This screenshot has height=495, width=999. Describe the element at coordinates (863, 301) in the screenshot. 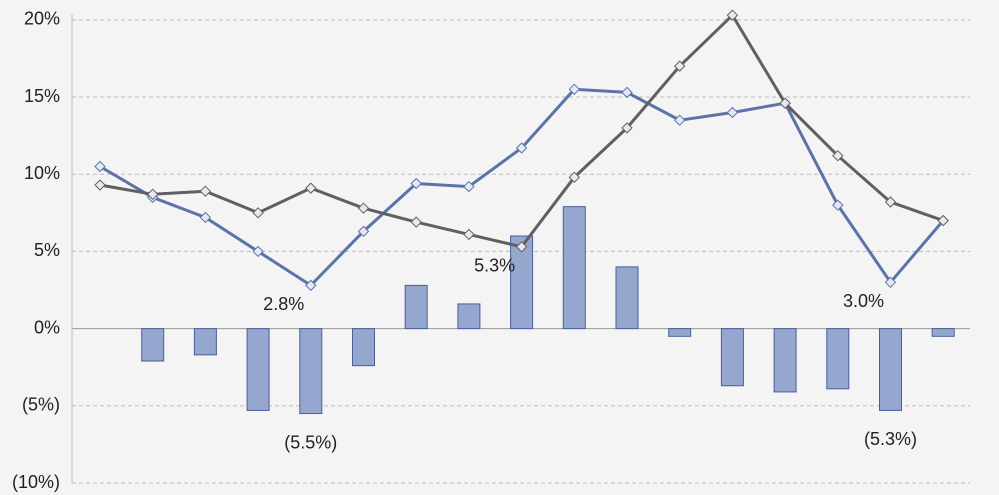

I see `data-label: 3.0%` at that location.